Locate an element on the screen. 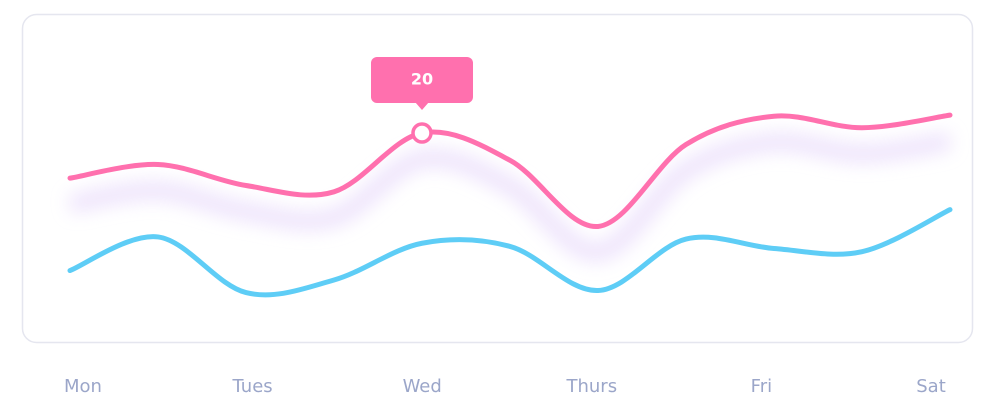 The height and width of the screenshot is (412, 998). tooltip-box is located at coordinates (422, 80).